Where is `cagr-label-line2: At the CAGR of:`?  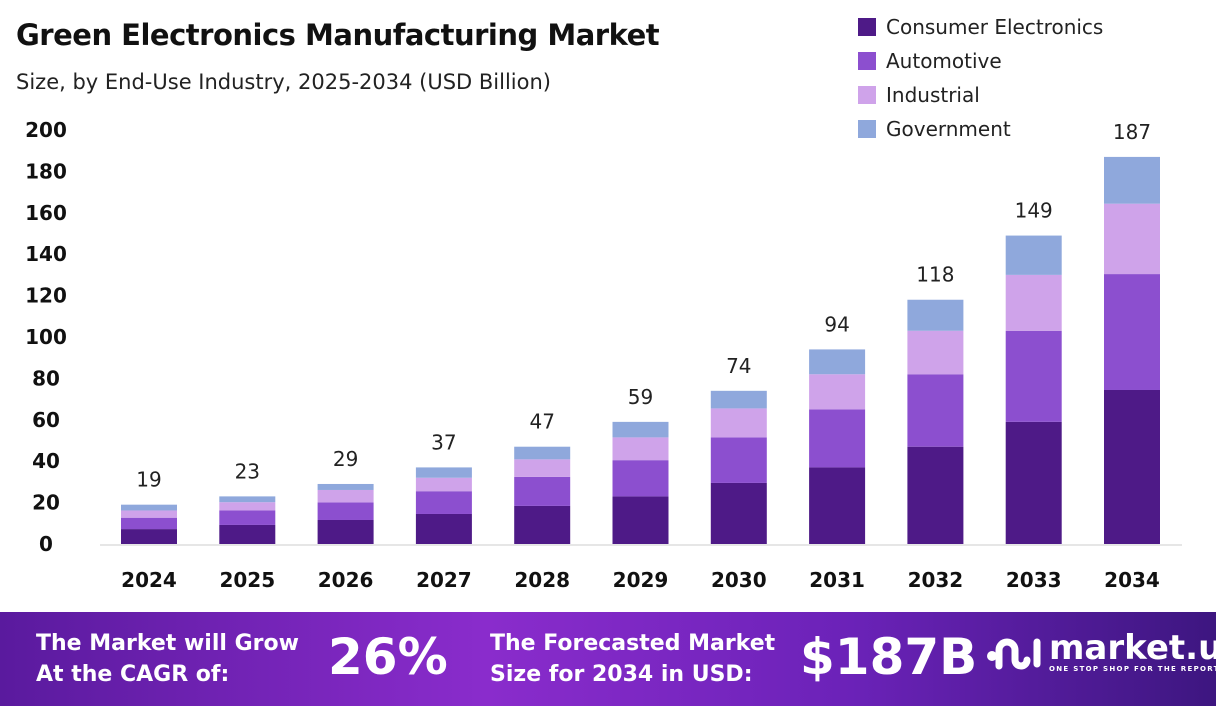
cagr-label-line2: At the CAGR of: is located at coordinates (133, 674).